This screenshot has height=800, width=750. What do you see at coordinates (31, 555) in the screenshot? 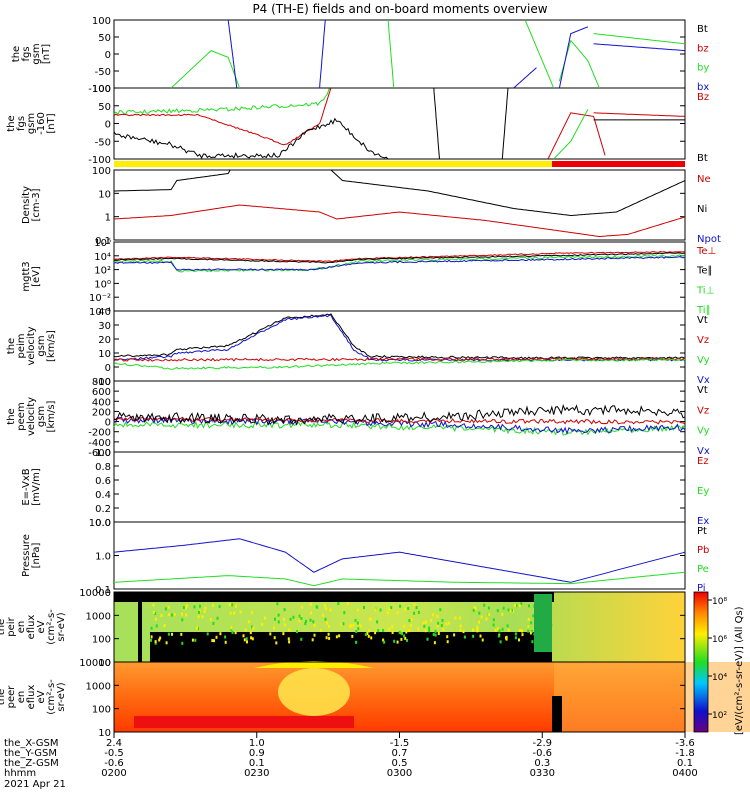
I see `y-axis-label: Pressure [nPa]` at bounding box center [31, 555].